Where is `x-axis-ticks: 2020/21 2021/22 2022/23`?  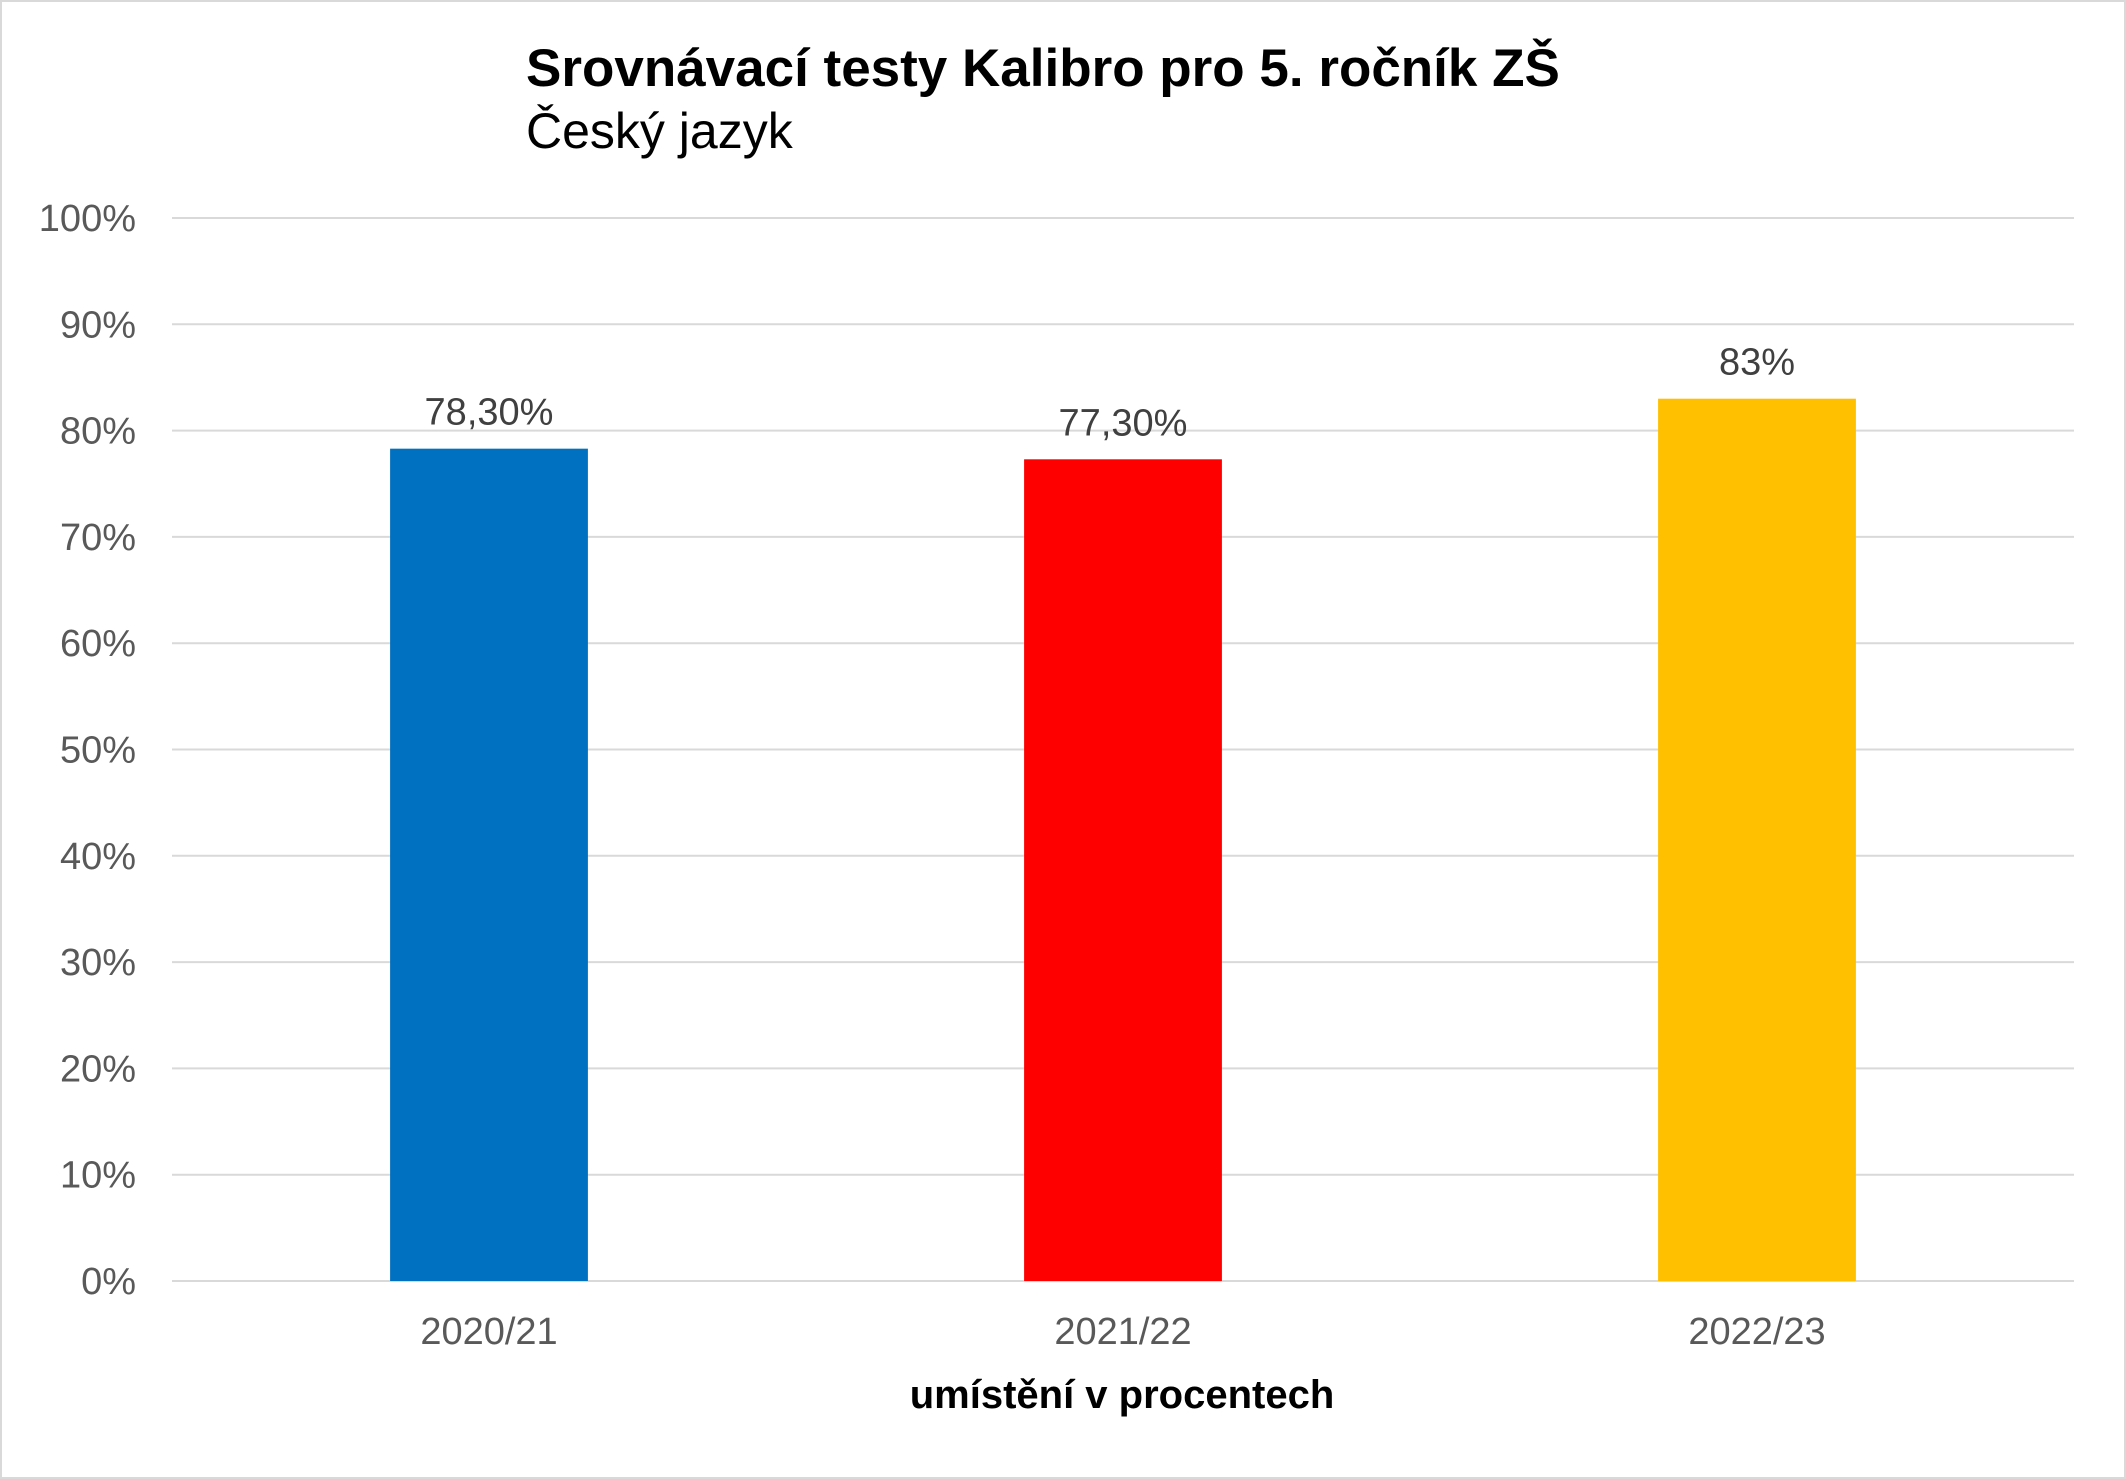
x-axis-ticks: 2020/21 2021/22 2022/23 is located at coordinates (1122, 1332).